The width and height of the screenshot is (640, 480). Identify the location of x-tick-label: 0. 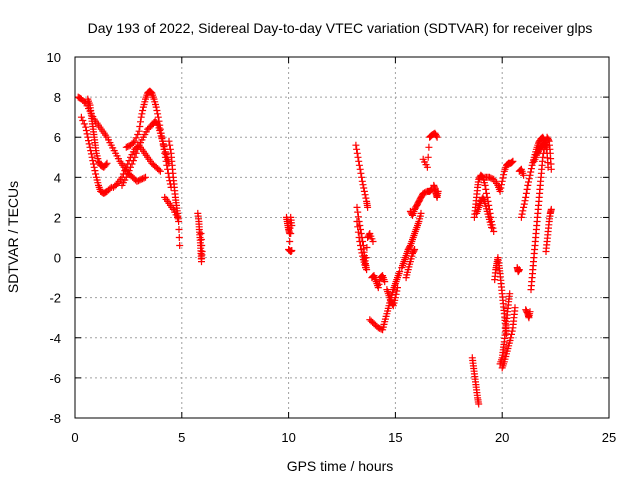
(74, 437).